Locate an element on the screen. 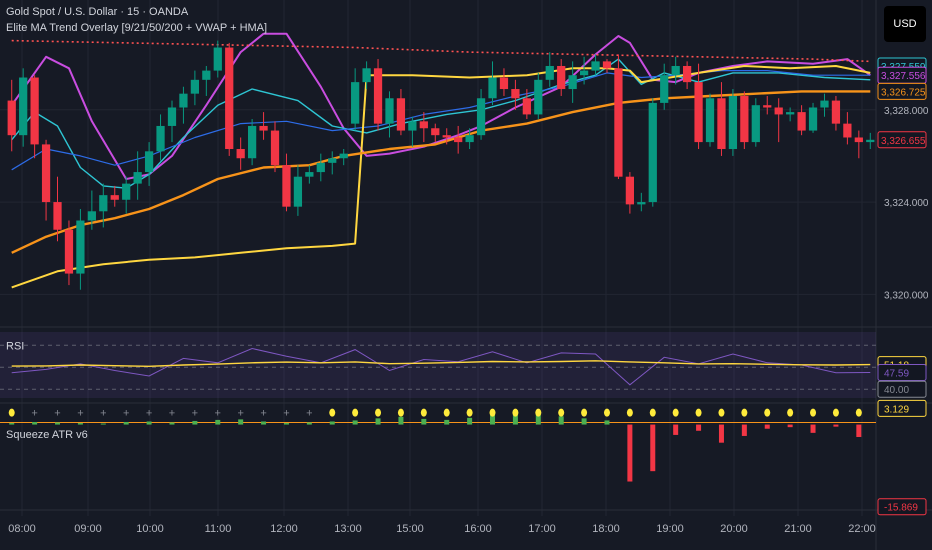 The height and width of the screenshot is (550, 932). rsi_ma-line is located at coordinates (441, 364).